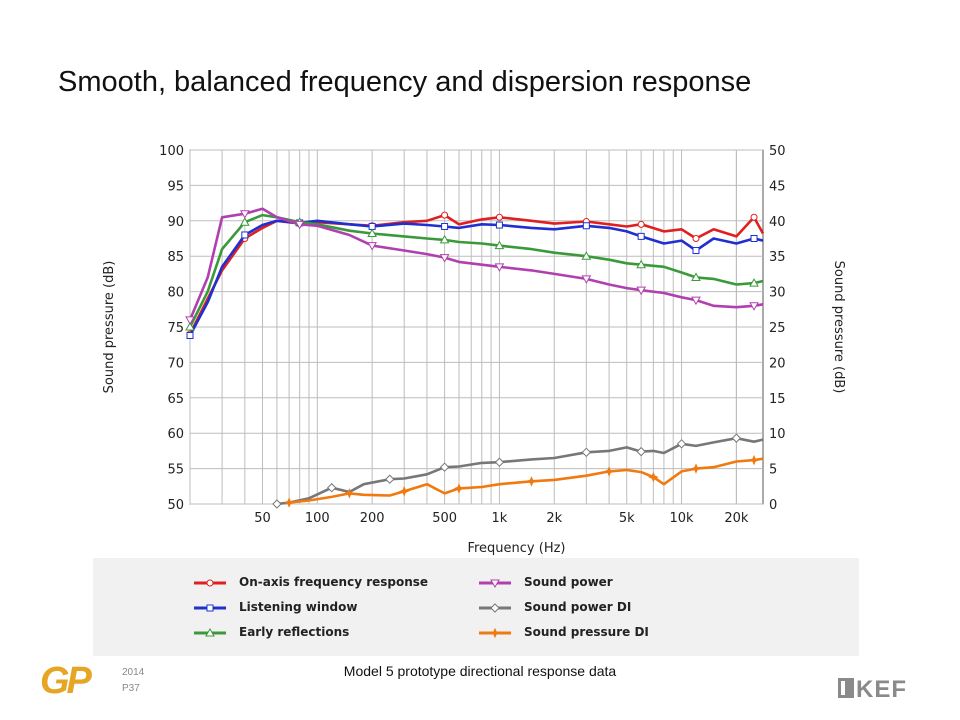 The width and height of the screenshot is (960, 720). What do you see at coordinates (372, 518) in the screenshot?
I see `x-tick-label: 200` at bounding box center [372, 518].